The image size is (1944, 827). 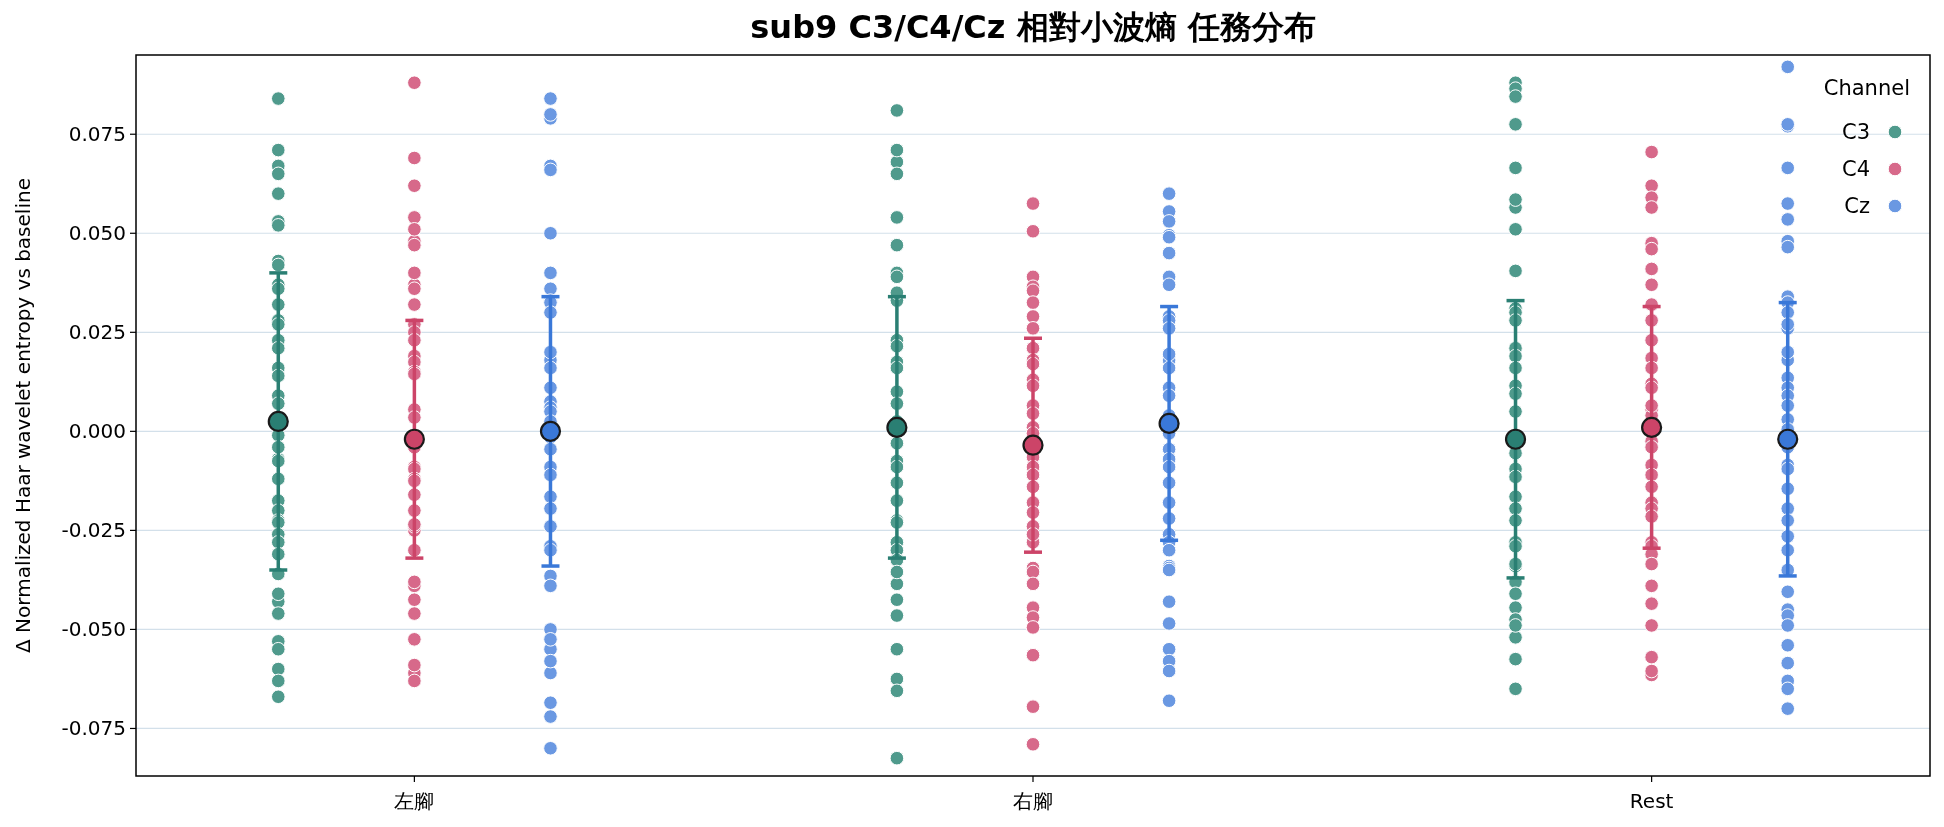 What do you see at coordinates (97, 233) in the screenshot?
I see `y-tick-label: 0.050` at bounding box center [97, 233].